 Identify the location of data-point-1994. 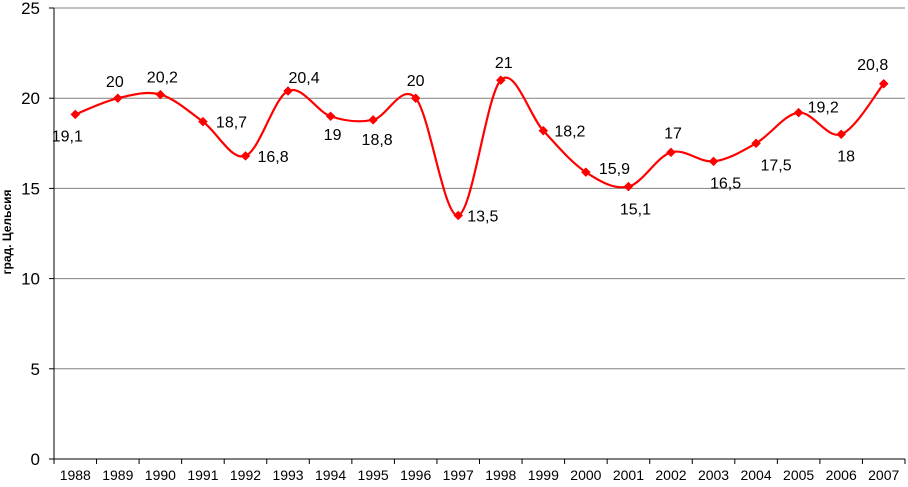
(330, 116).